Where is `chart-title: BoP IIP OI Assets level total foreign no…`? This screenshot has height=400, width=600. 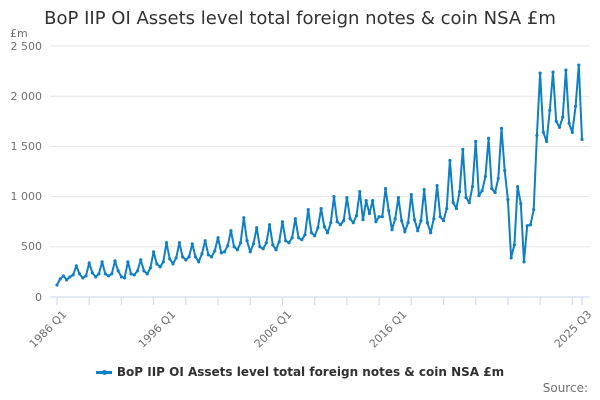
chart-title: BoP IIP OI Assets level total foreign no… is located at coordinates (300, 18).